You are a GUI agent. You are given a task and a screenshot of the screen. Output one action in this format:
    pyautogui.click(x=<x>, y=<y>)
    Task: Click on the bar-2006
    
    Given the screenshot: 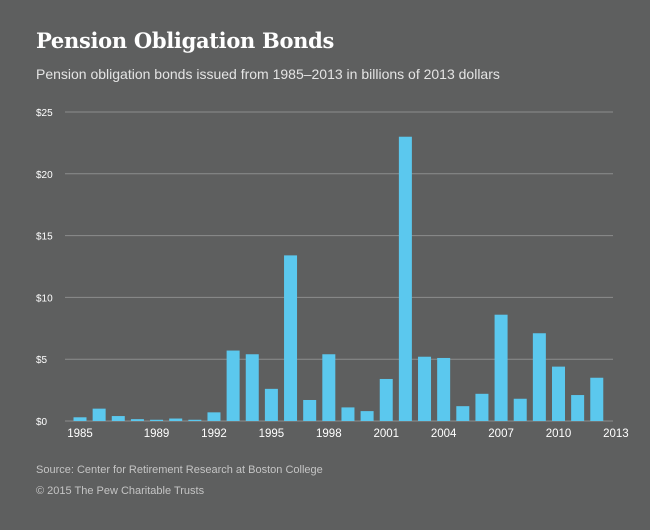 What is the action you would take?
    pyautogui.click(x=482, y=407)
    